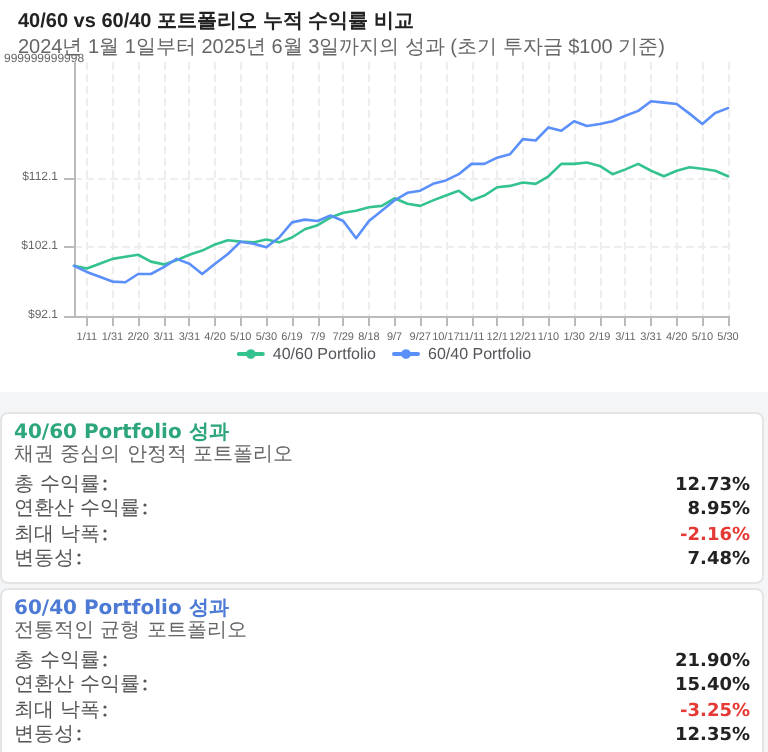 This screenshot has height=752, width=768. Describe the element at coordinates (122, 433) in the screenshot. I see `text: 40/60 Portfolio 성과` at that location.